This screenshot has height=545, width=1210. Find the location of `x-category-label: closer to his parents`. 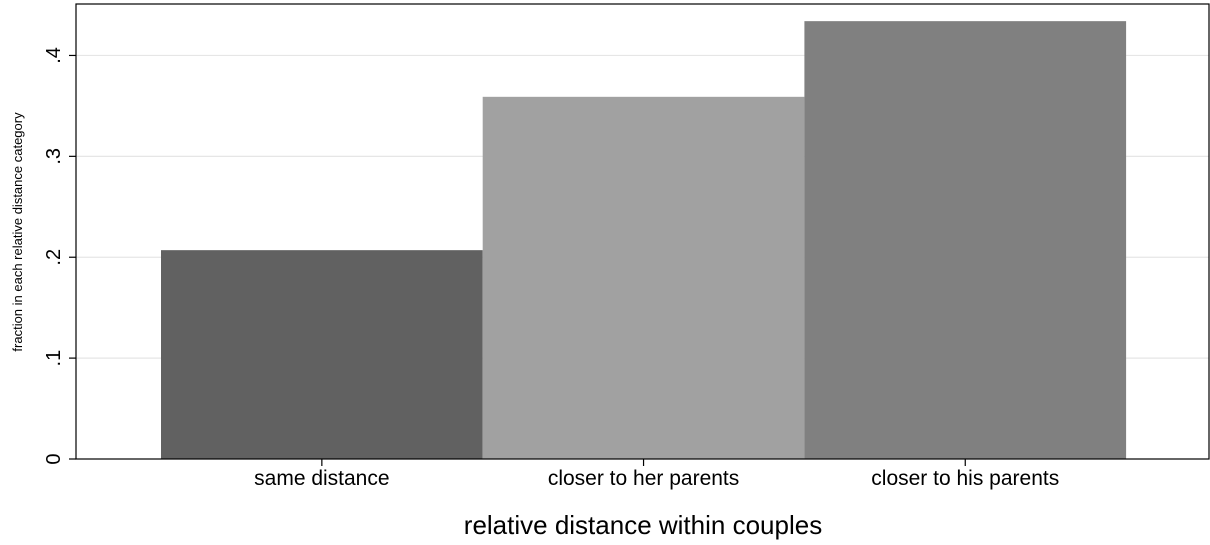

x-category-label: closer to his parents is located at coordinates (965, 478).